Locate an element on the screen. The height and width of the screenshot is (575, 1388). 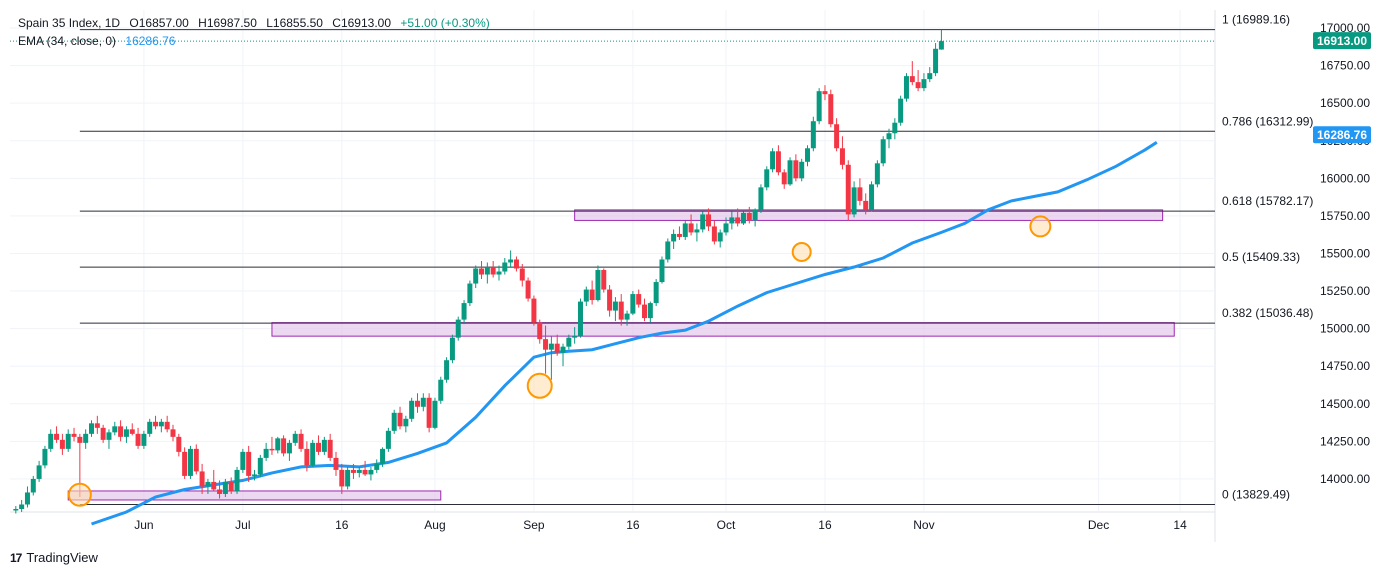
symbol-title: Spain 35 Index, 1D is located at coordinates (69, 23).